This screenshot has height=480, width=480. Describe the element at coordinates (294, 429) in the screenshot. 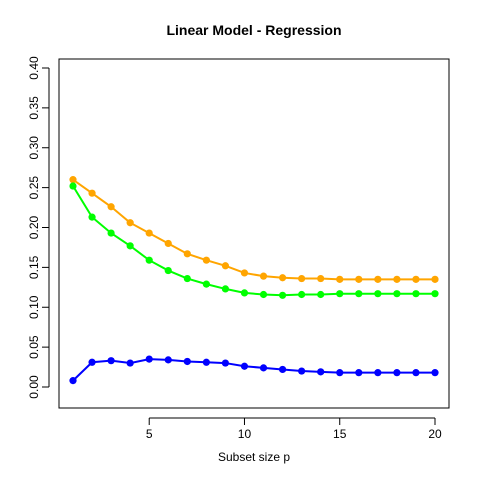

I see `x-axis: 5 10 15 20` at that location.